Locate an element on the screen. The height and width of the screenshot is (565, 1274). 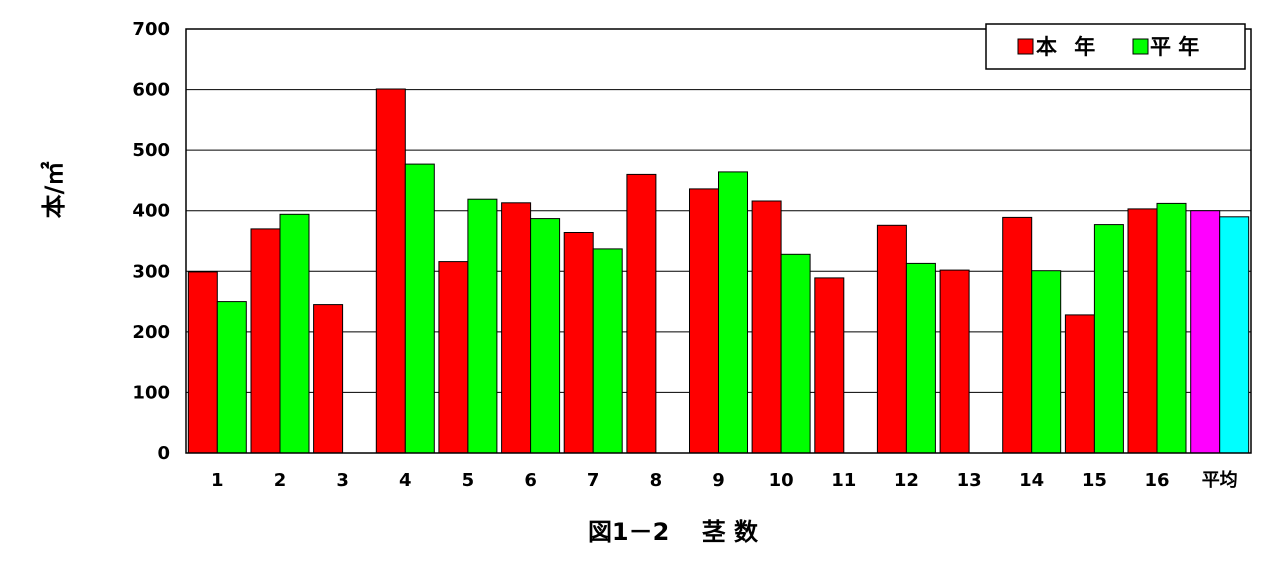
x-tick-label: 10 is located at coordinates (781, 480).